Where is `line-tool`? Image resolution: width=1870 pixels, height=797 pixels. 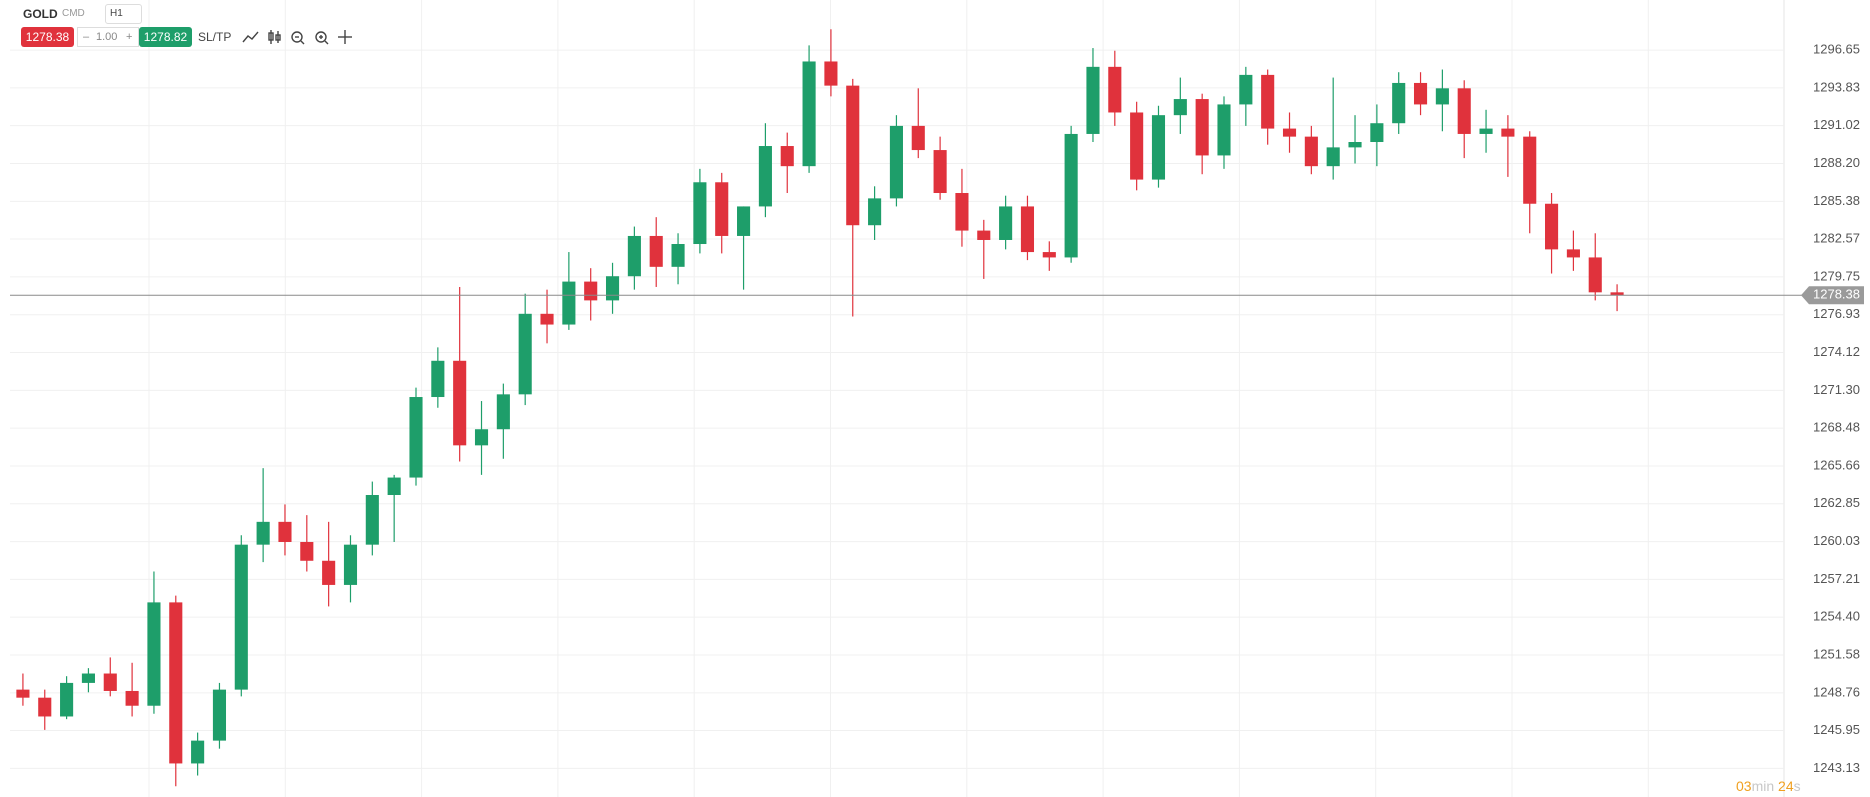 line-tool is located at coordinates (250, 37).